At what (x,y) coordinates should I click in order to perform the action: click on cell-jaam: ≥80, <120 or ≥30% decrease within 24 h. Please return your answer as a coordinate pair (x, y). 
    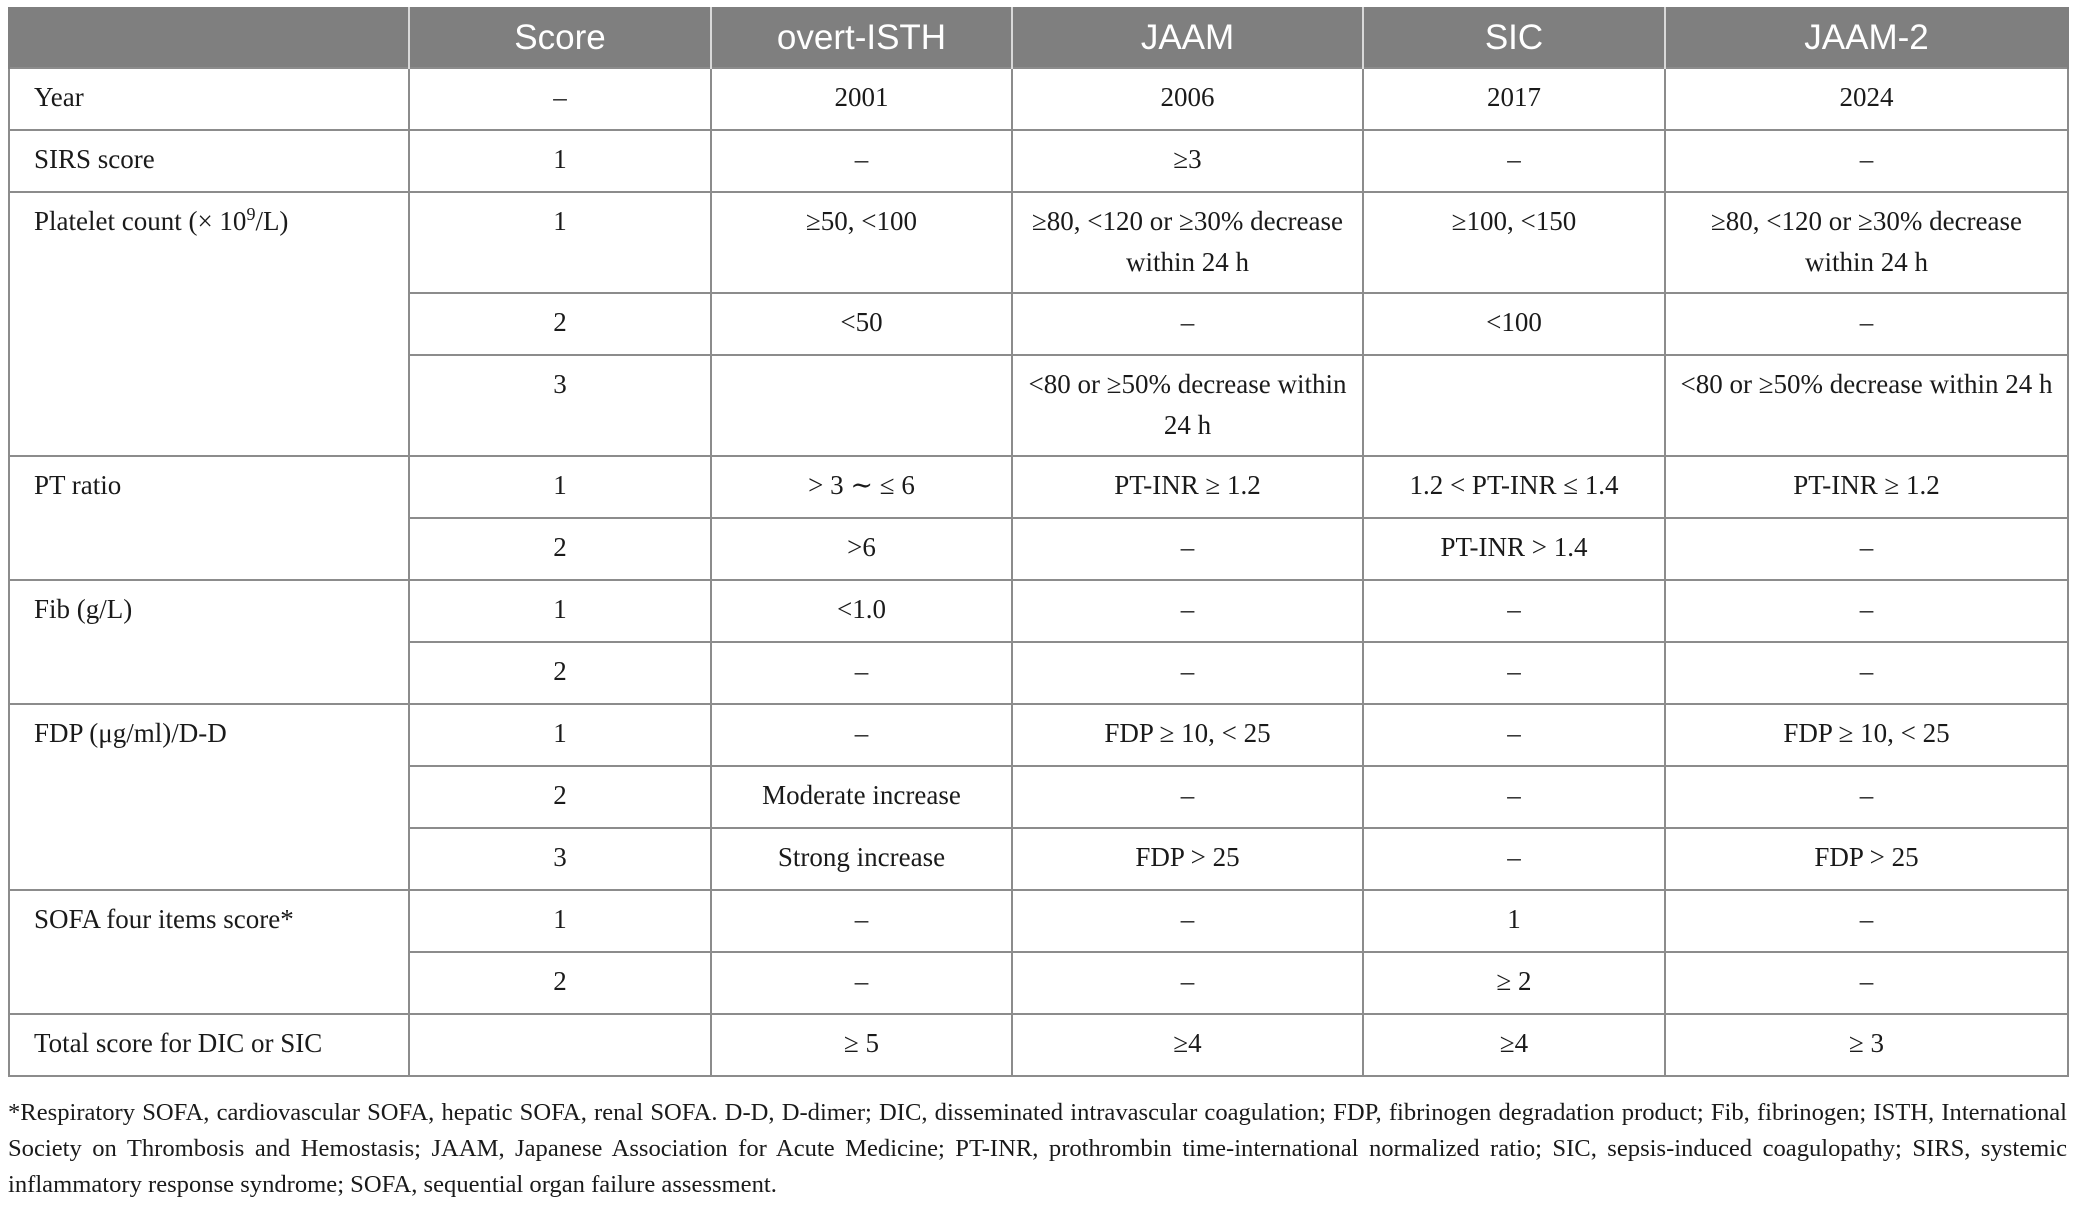
    Looking at the image, I should click on (1187, 242).